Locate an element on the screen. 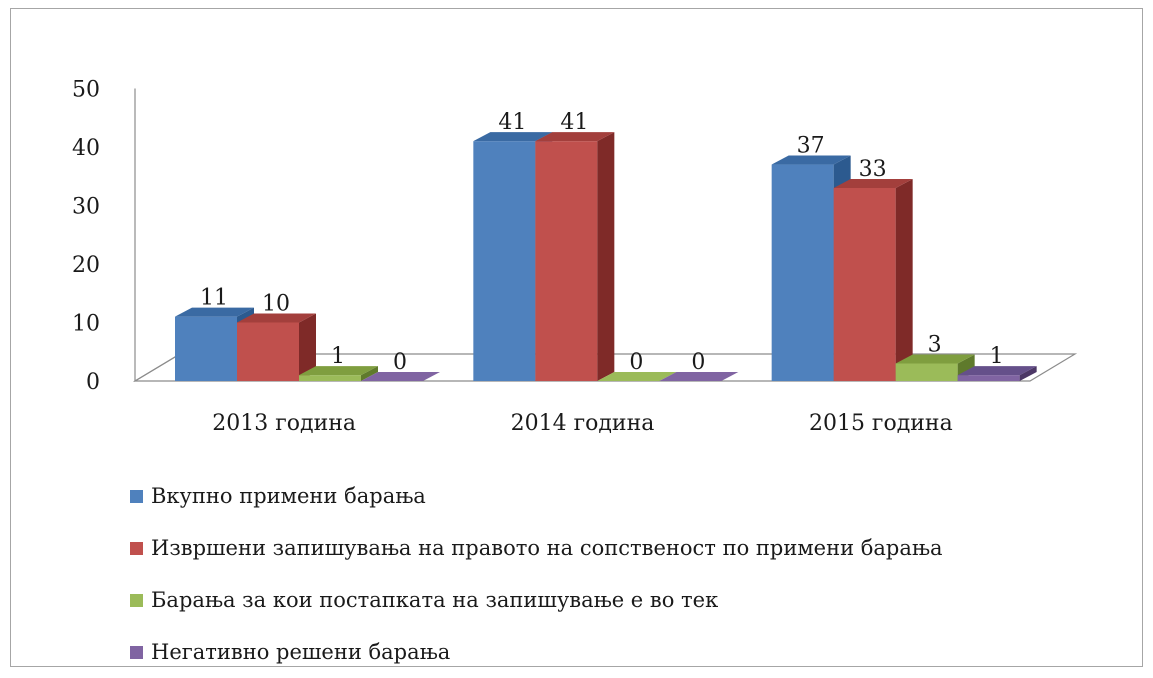  data-label: 33 is located at coordinates (873, 169).